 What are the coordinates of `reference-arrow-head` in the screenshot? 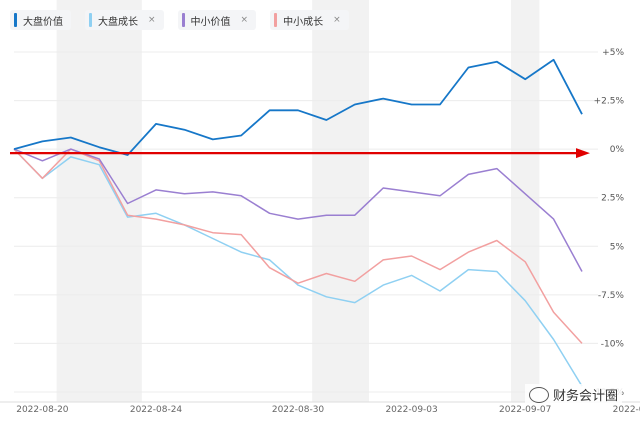 It's located at (583, 153).